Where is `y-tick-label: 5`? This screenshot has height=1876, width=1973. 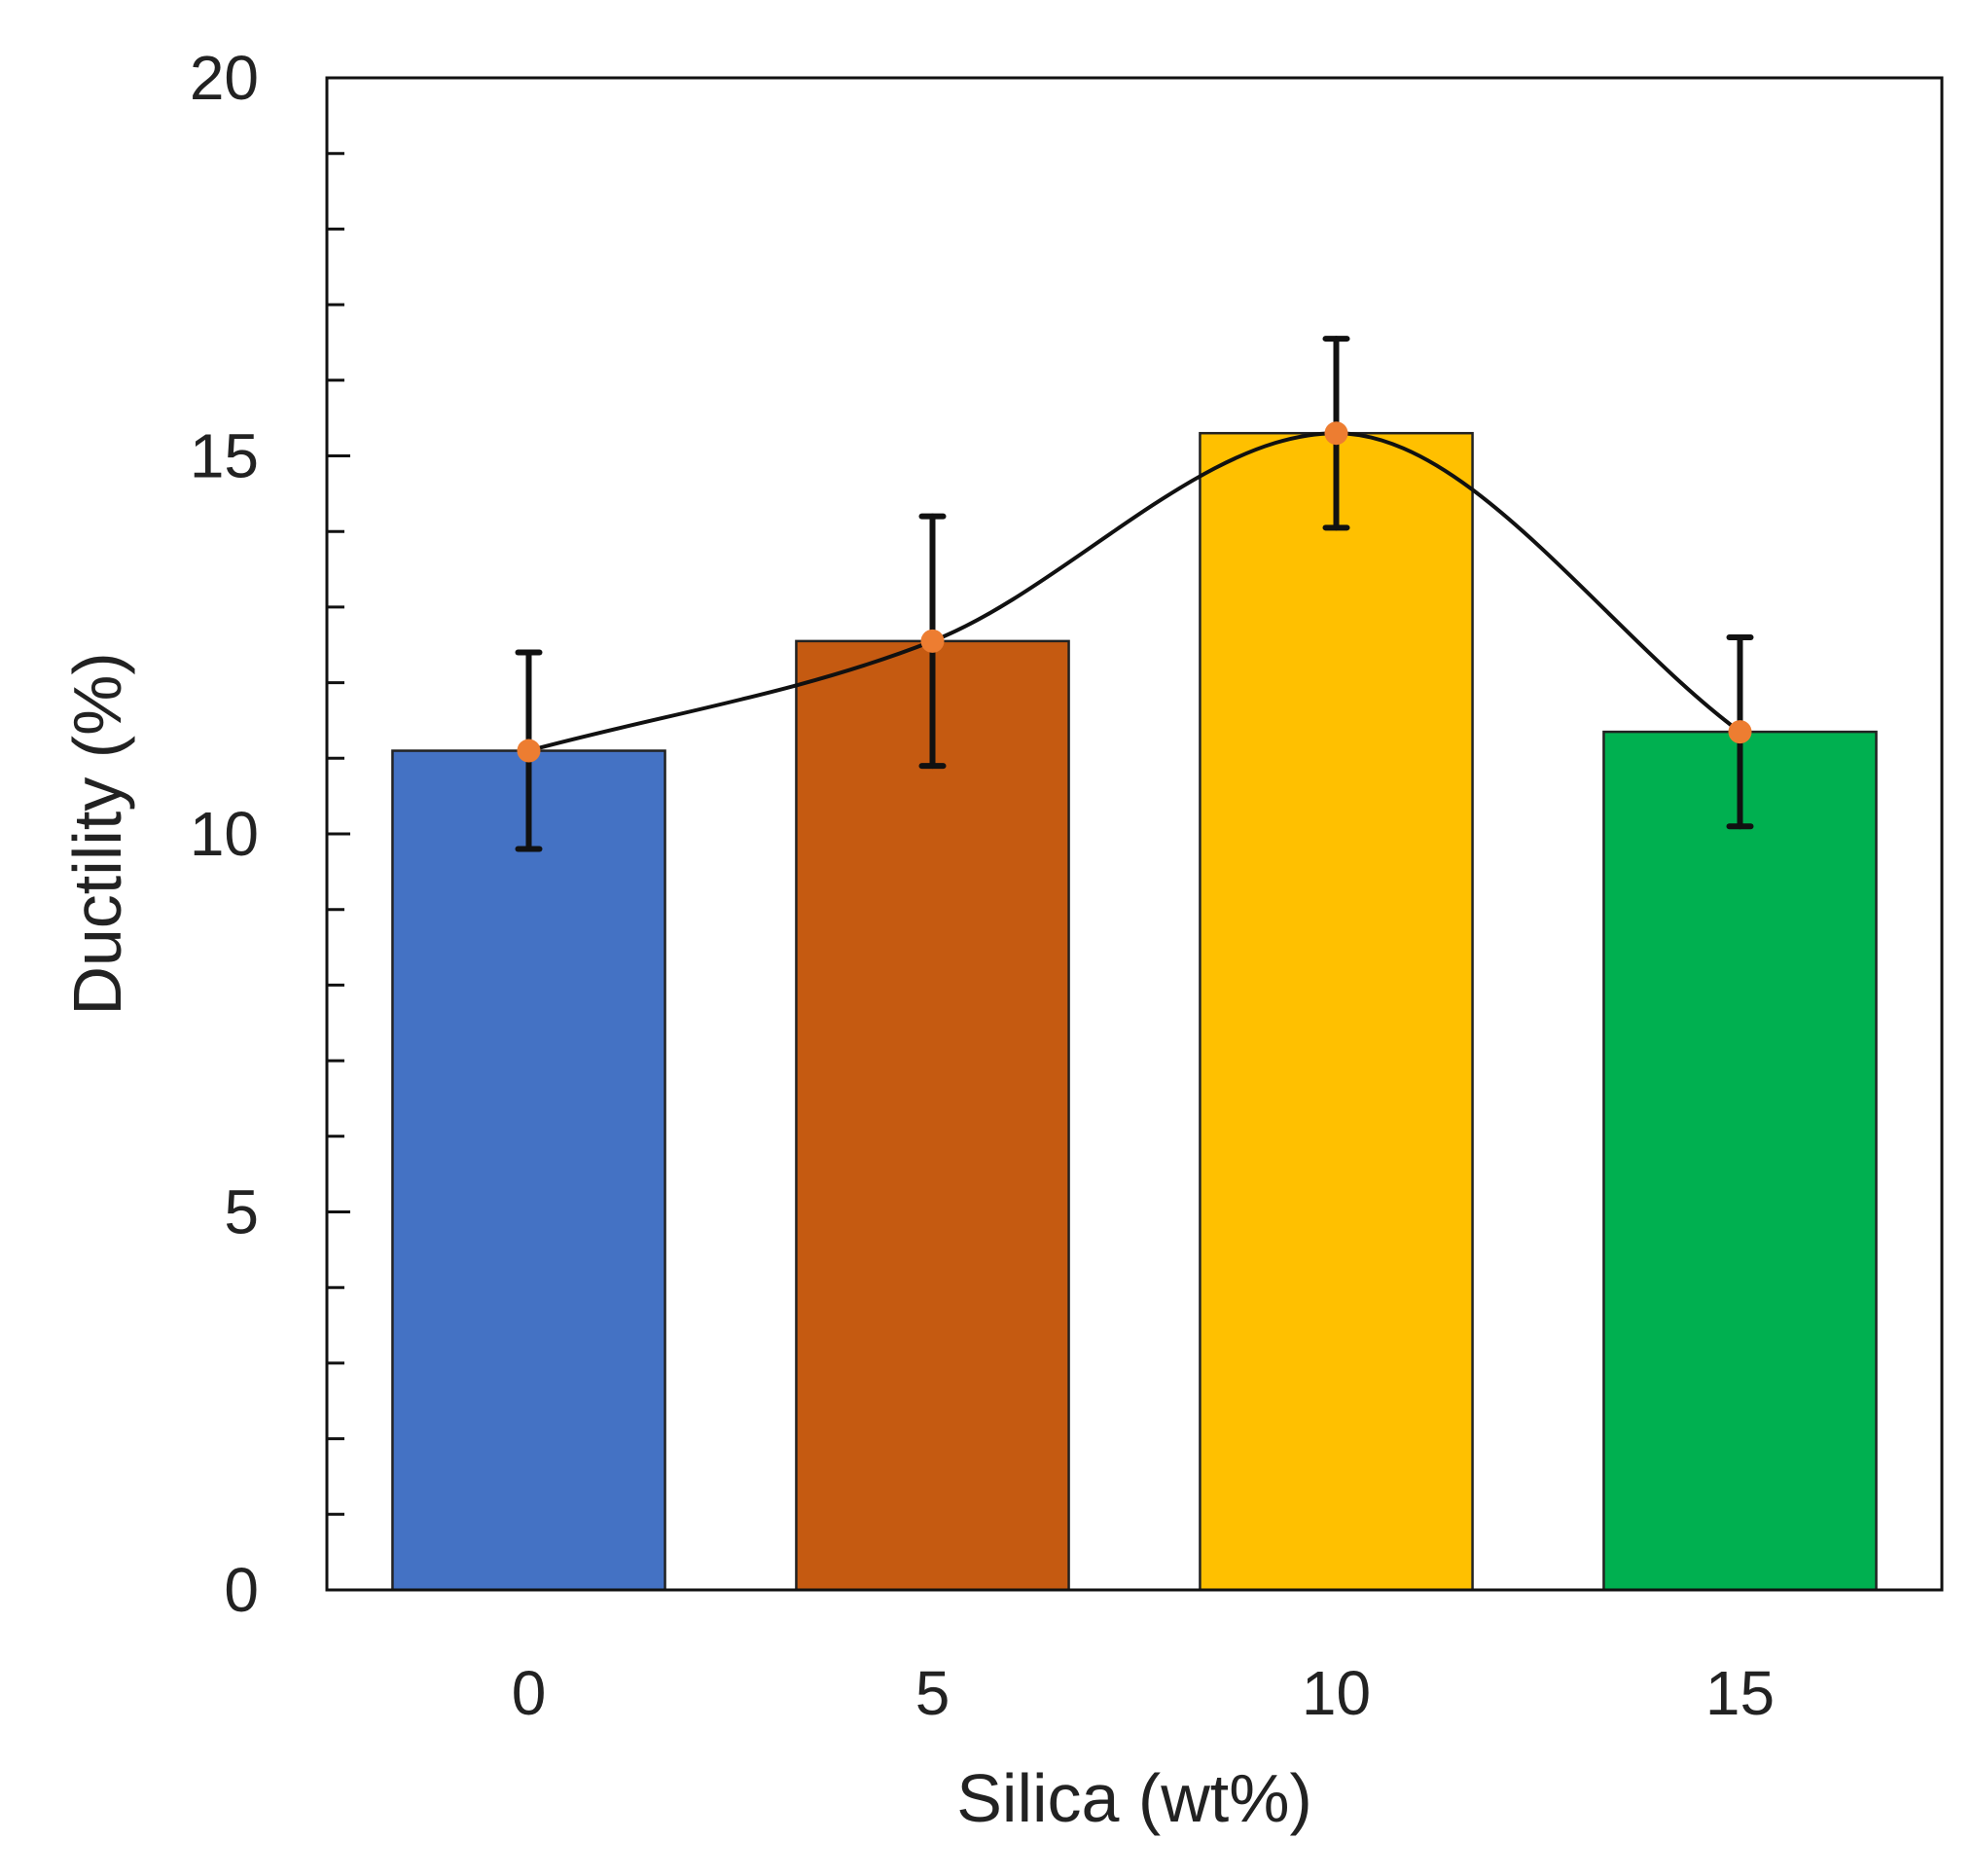 y-tick-label: 5 is located at coordinates (242, 1212).